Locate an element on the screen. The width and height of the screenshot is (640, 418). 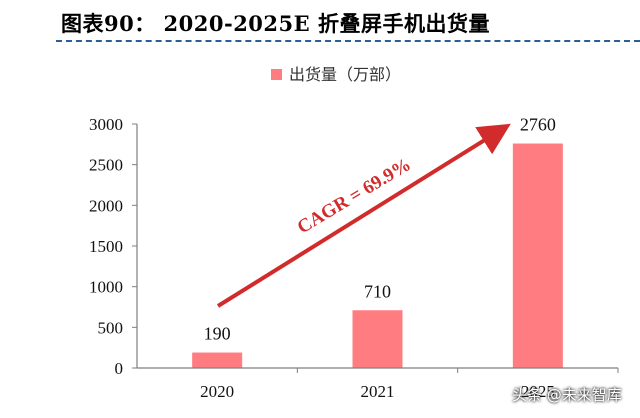
y-tick-label: 1500 is located at coordinates (106, 246).